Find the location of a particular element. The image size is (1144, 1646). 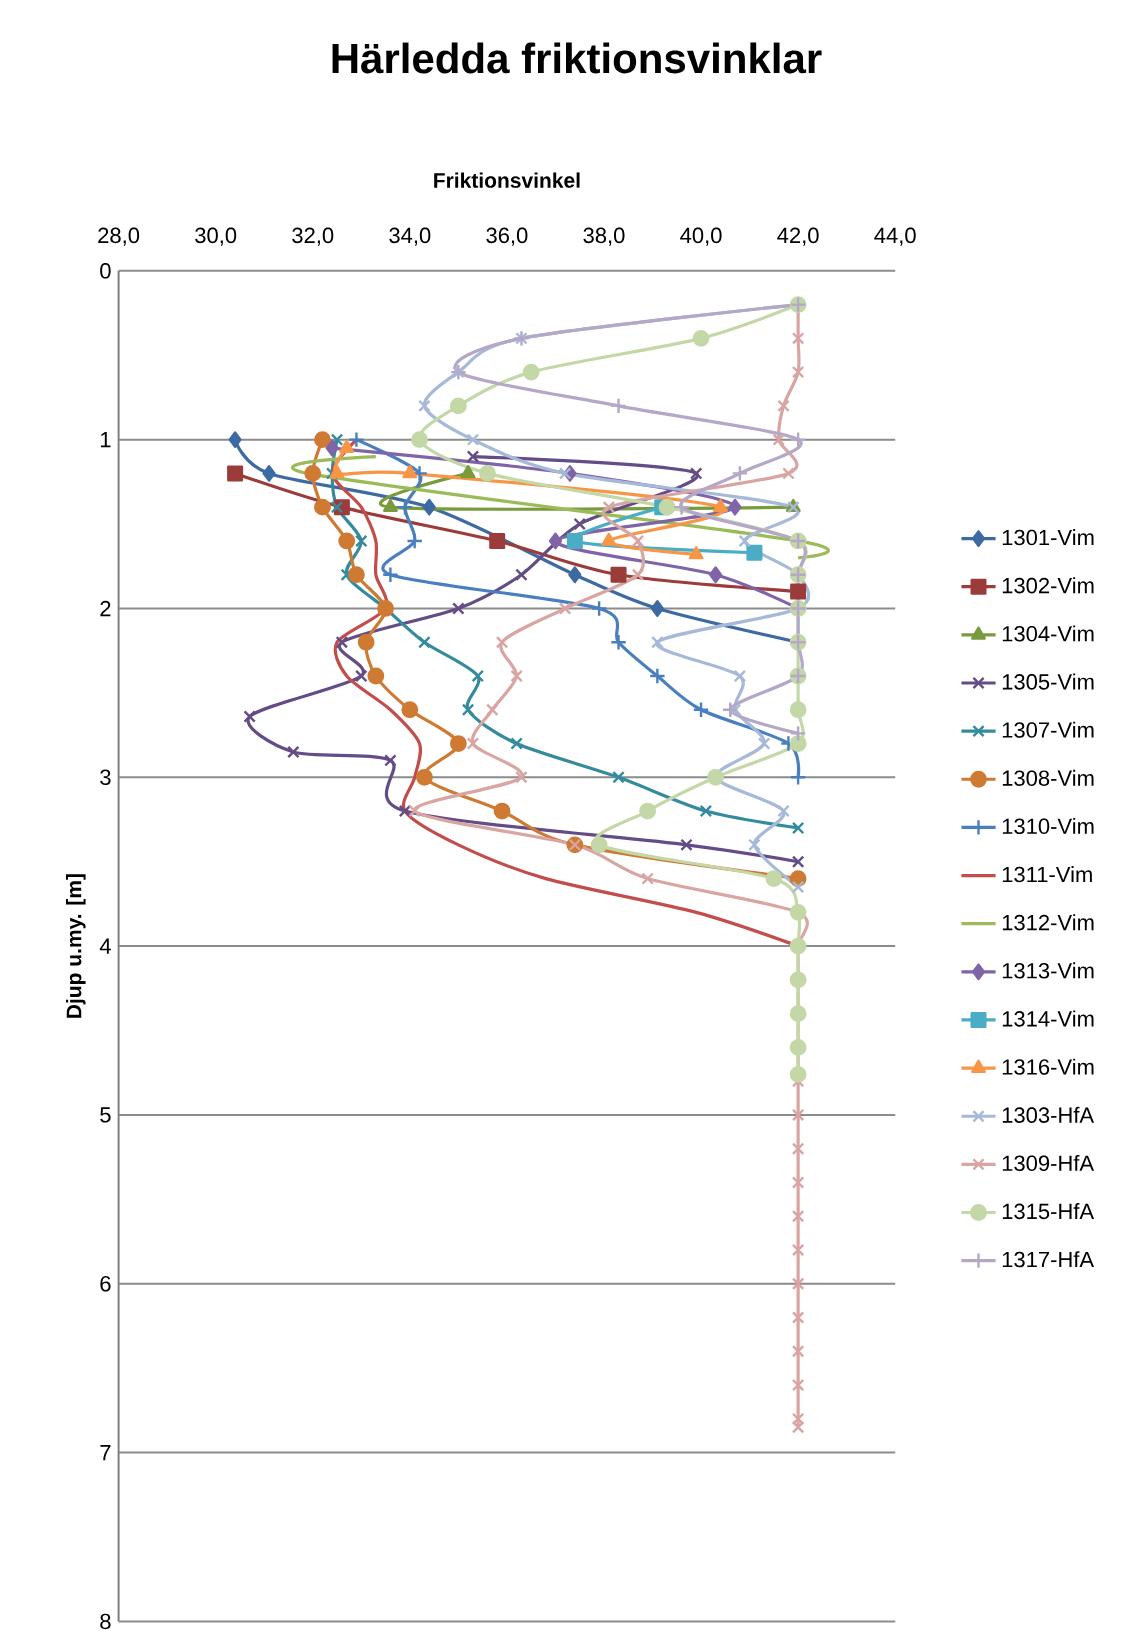

legend-label: 1301-Vim is located at coordinates (1048, 537).